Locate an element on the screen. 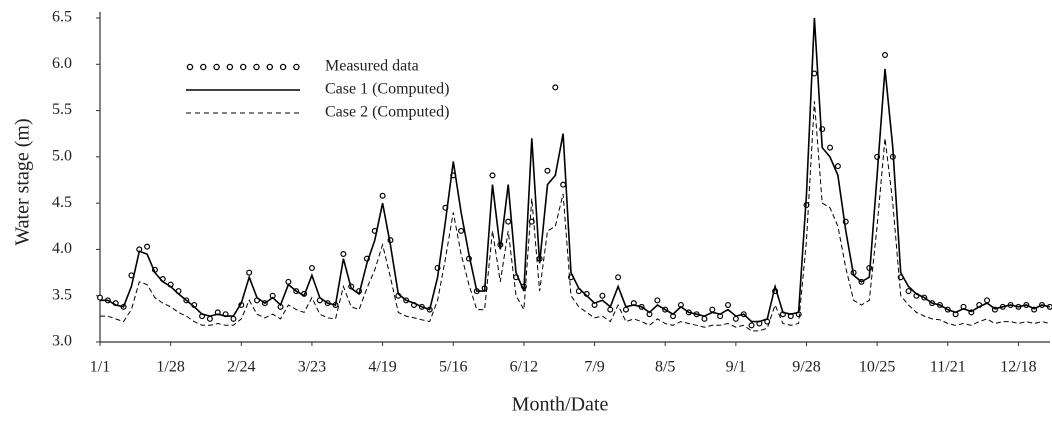  y-tick-label: 3.0 is located at coordinates (62, 341).